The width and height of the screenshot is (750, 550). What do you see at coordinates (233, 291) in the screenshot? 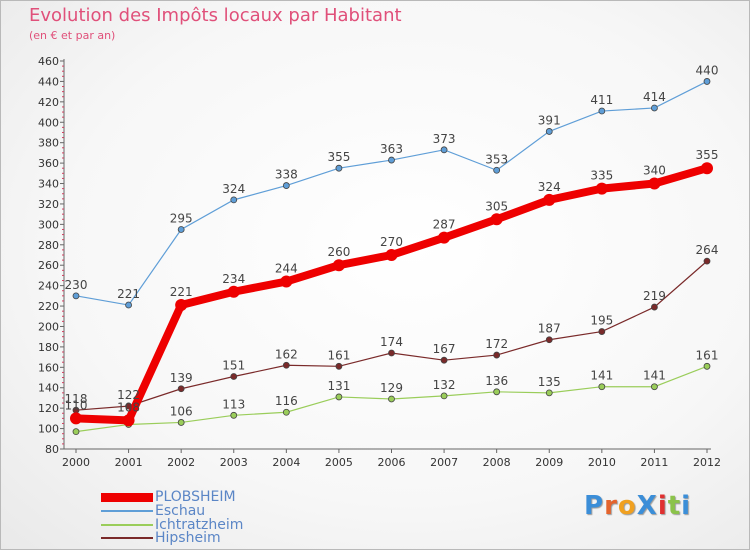
I see `point-plobsheim-2003` at bounding box center [233, 291].